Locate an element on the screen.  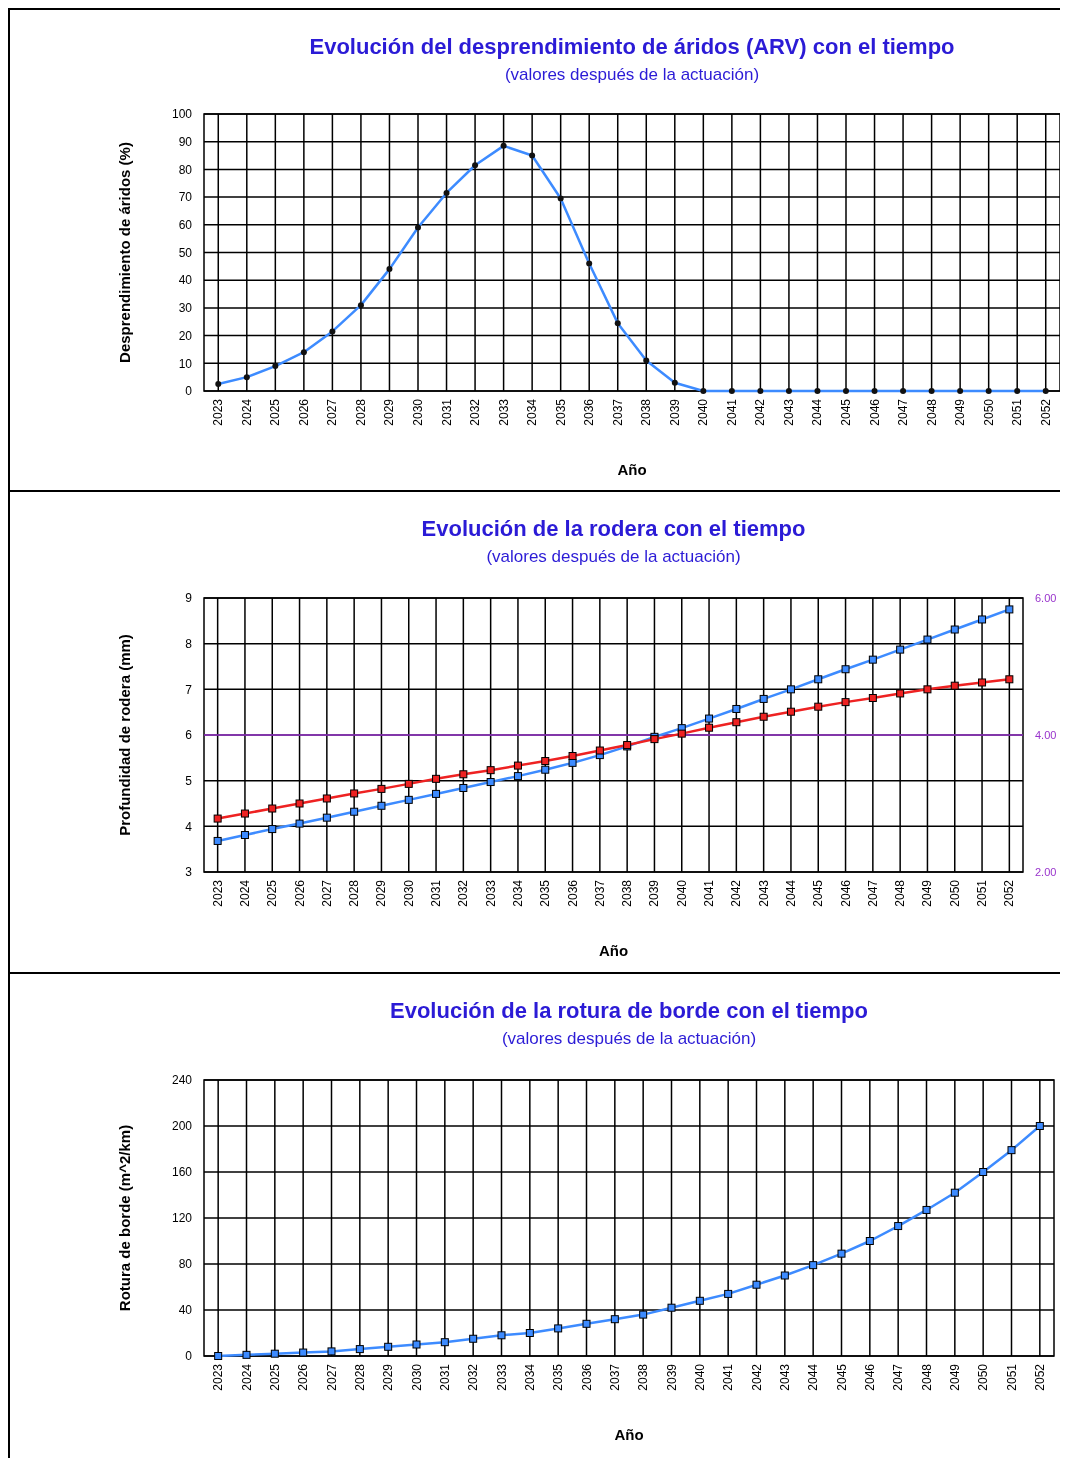
x-axis-title: Año is located at coordinates (632, 469).